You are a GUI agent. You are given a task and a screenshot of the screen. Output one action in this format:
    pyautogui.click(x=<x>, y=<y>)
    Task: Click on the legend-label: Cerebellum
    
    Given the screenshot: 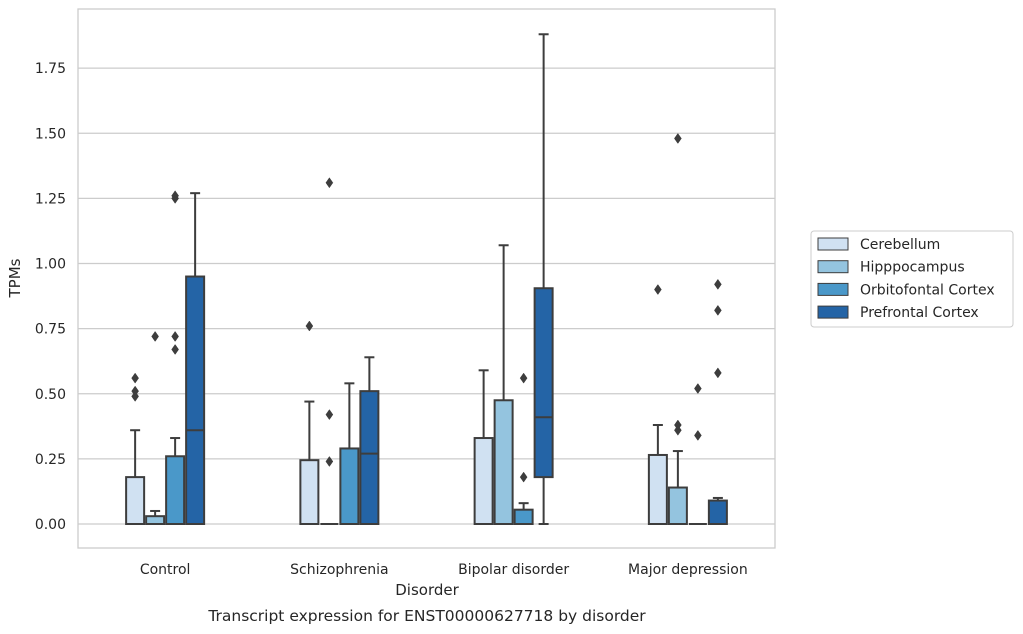 What is the action you would take?
    pyautogui.click(x=900, y=245)
    